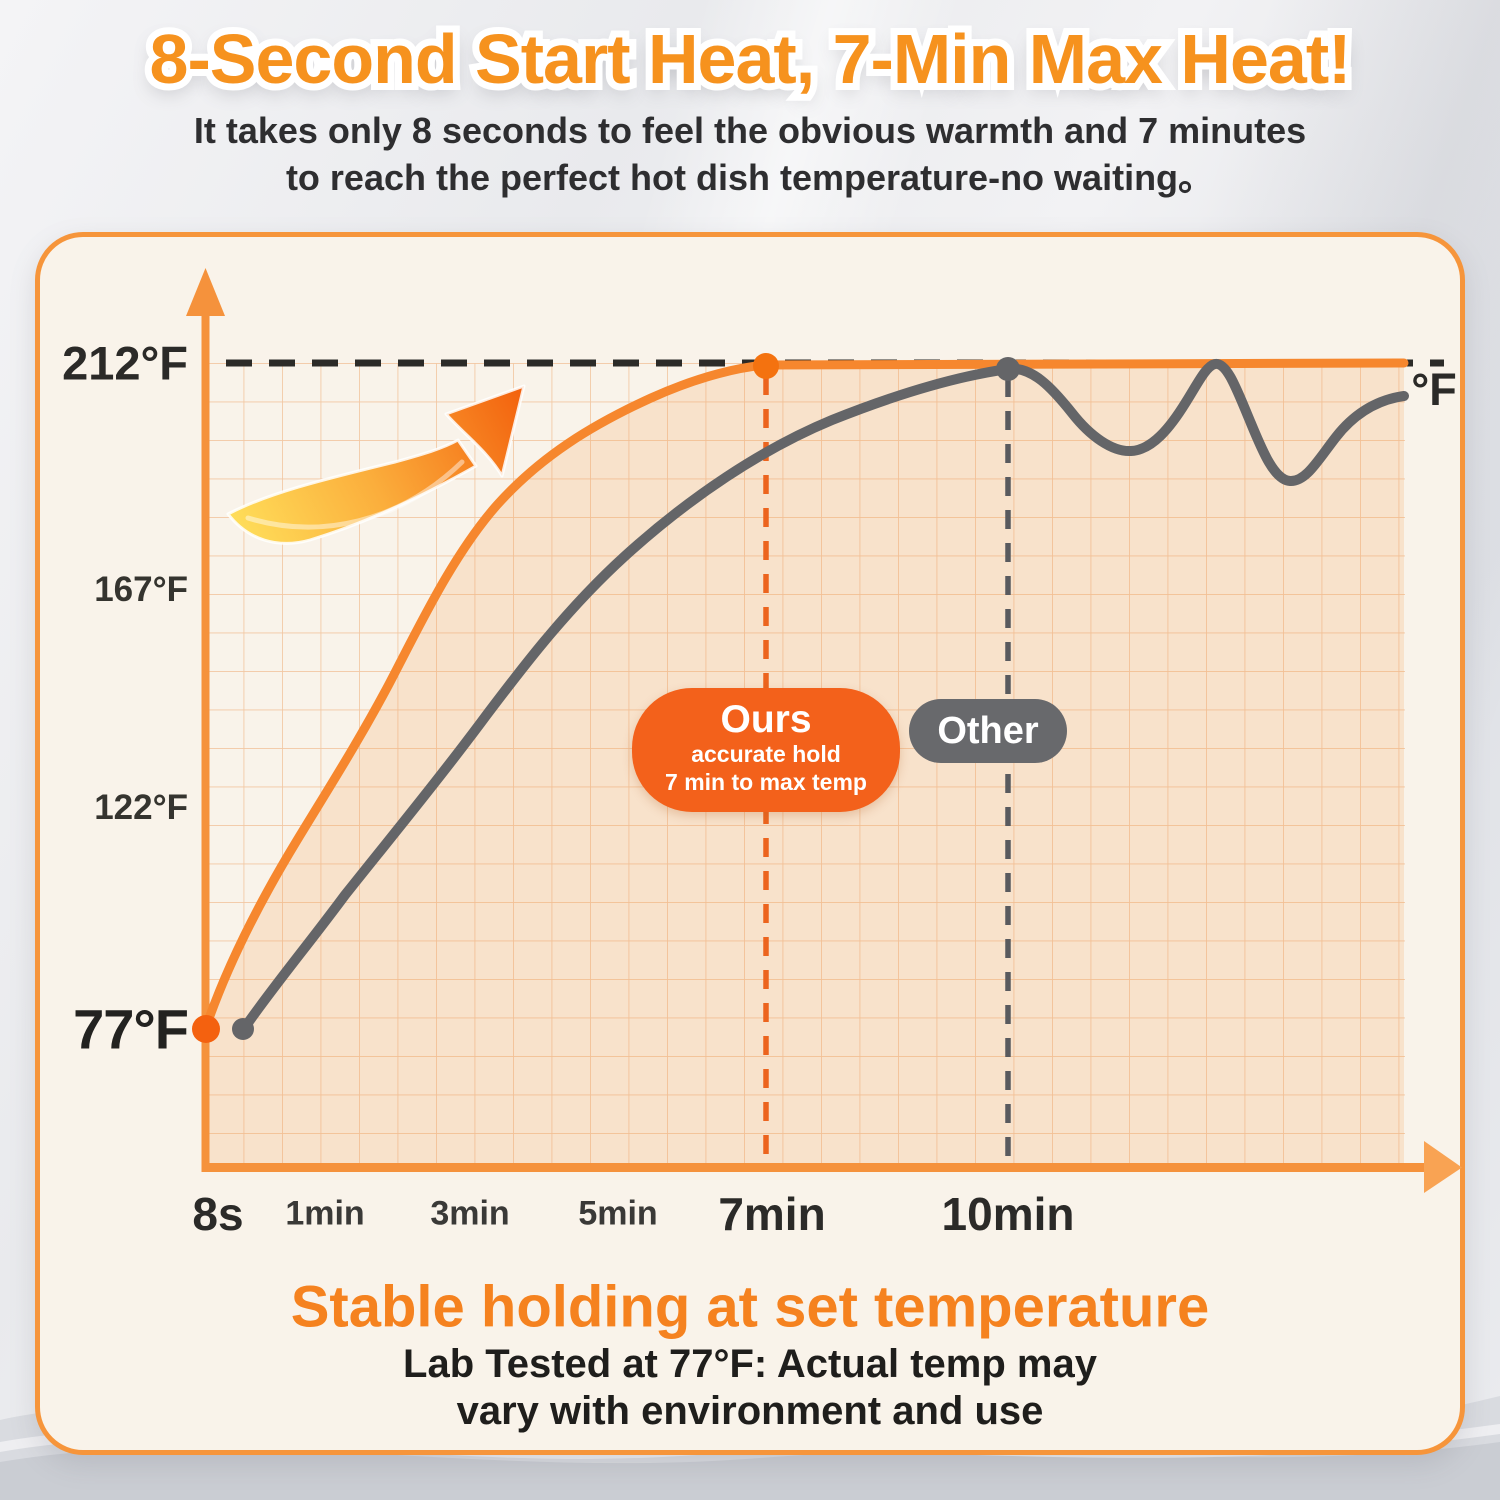 The width and height of the screenshot is (1500, 1500). Describe the element at coordinates (218, 1214) in the screenshot. I see `x-tick-8s: 8s` at that location.